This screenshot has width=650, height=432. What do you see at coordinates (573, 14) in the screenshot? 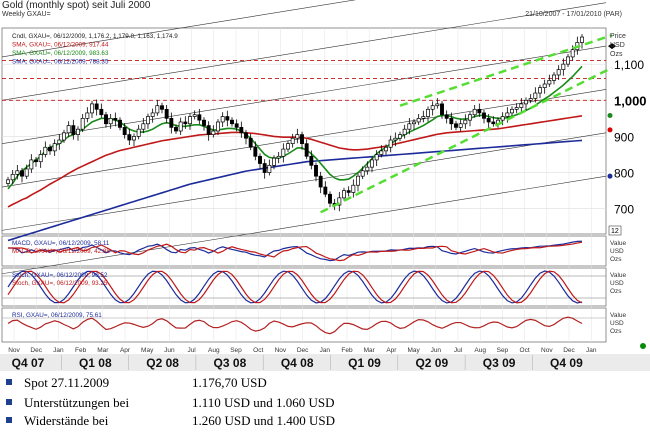
I see `date-range: 21/10/2007 - 17/01/2010 (PAR)` at bounding box center [573, 14].